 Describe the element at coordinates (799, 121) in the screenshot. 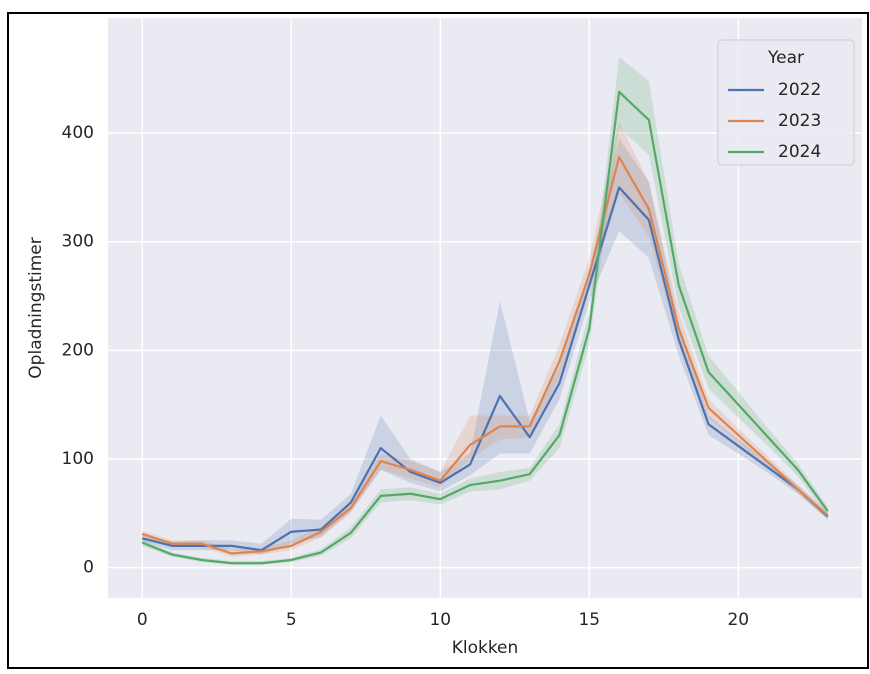

I see `legend-label: 2023` at that location.